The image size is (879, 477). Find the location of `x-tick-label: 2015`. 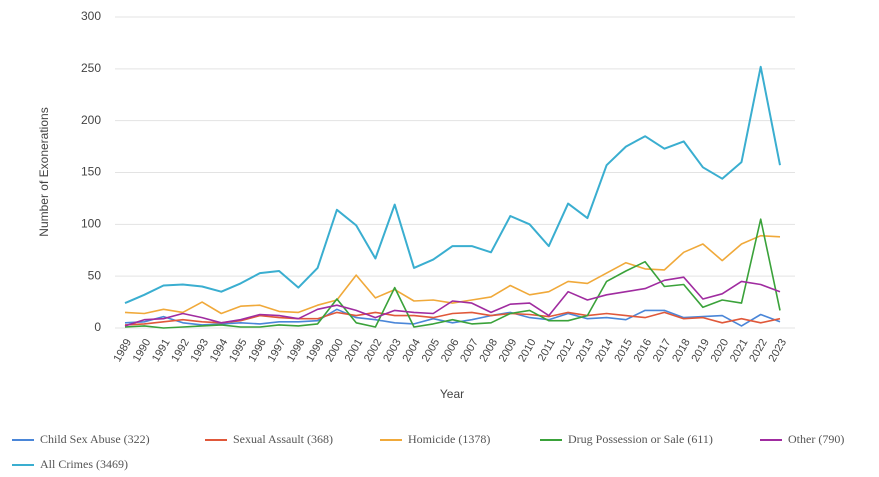

x-tick-label: 2015 is located at coordinates (623, 350).